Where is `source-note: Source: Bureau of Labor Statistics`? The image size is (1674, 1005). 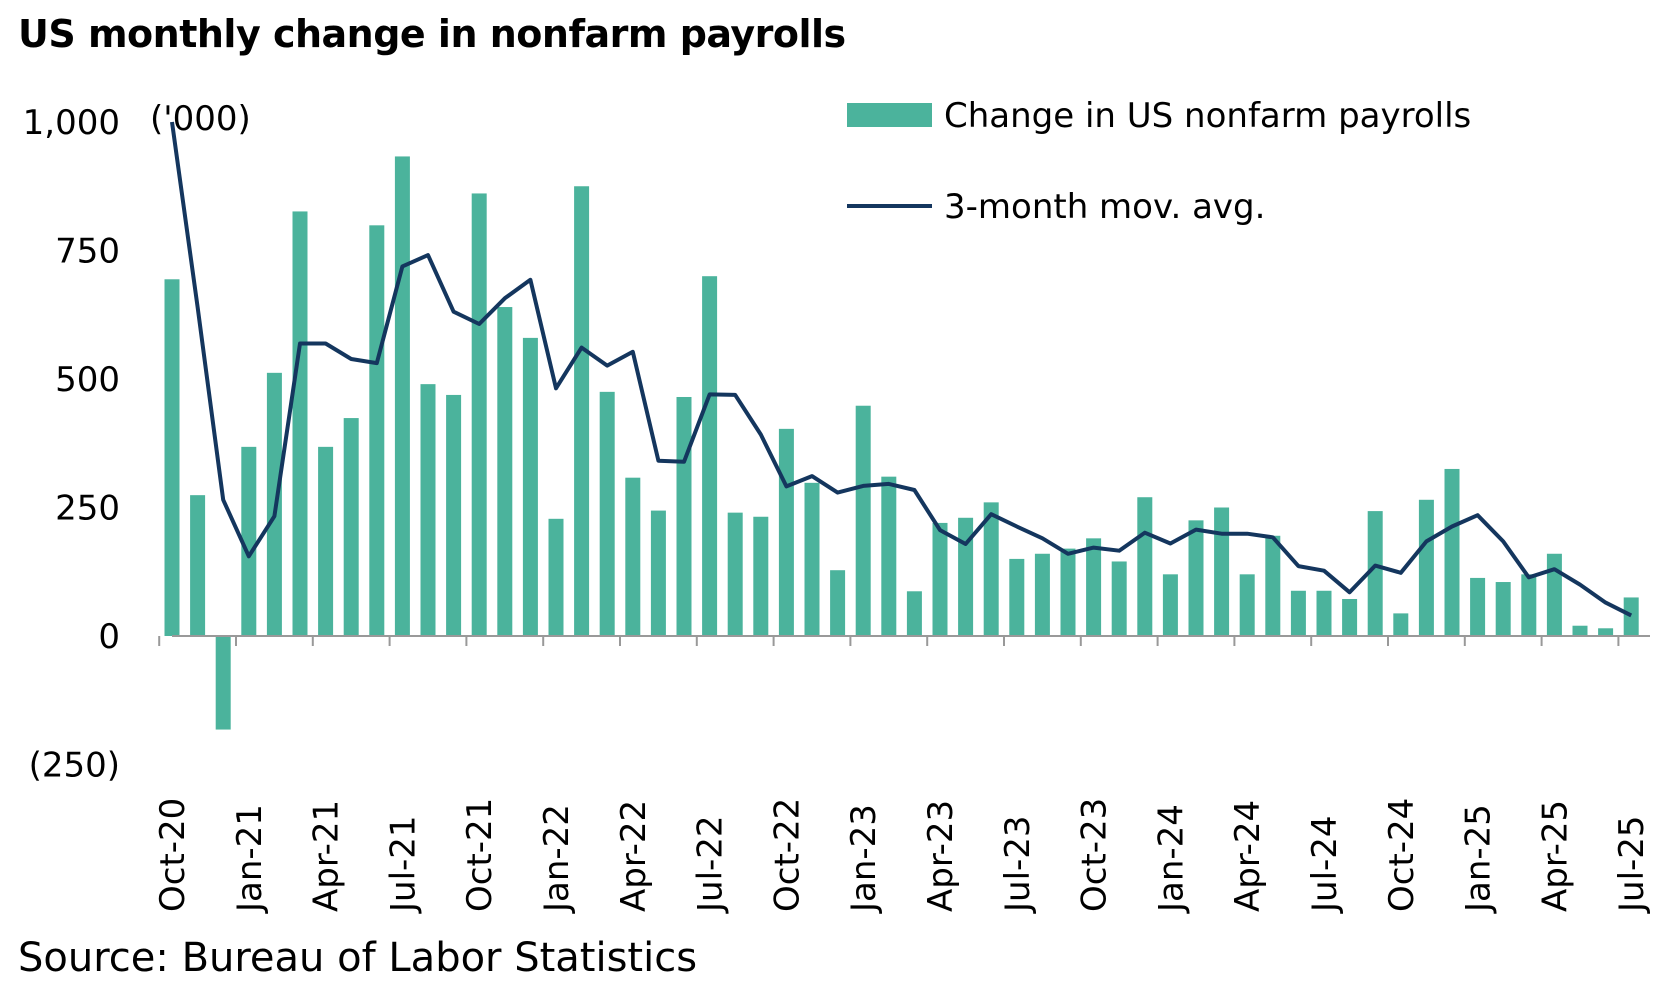
source-note: Source: Bureau of Labor Statistics is located at coordinates (358, 958).